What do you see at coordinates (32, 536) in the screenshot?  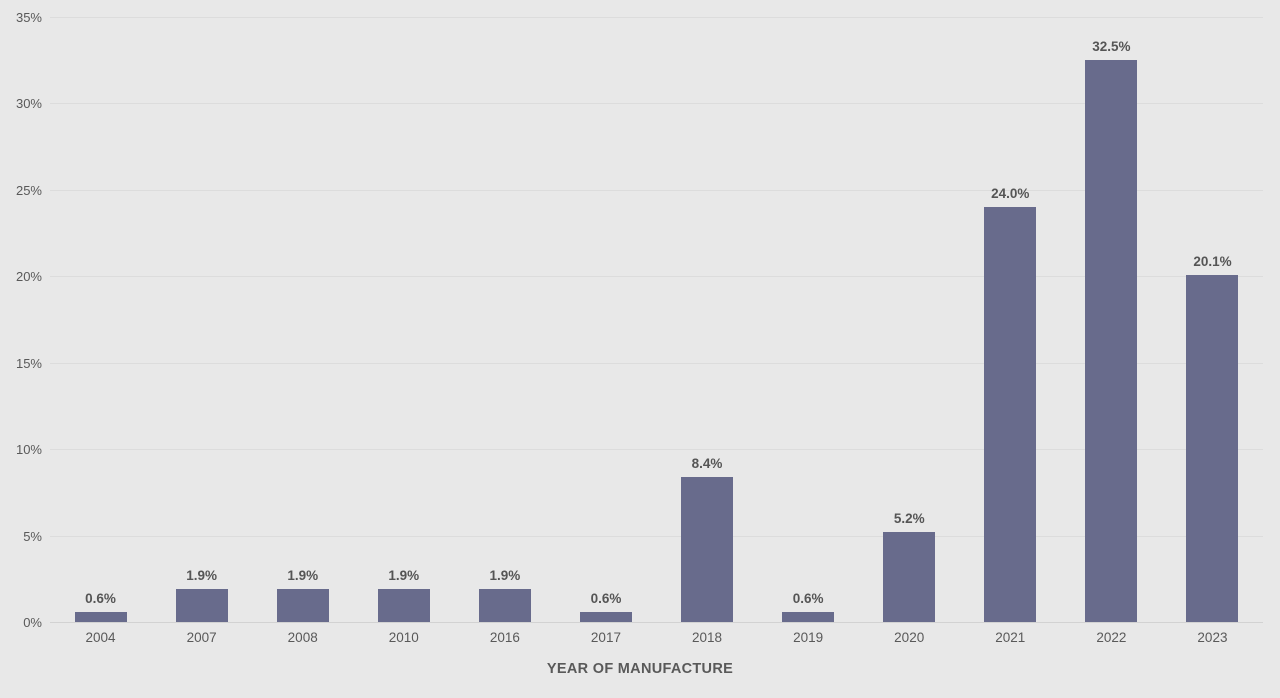 I see `y-tick-label: 5%` at bounding box center [32, 536].